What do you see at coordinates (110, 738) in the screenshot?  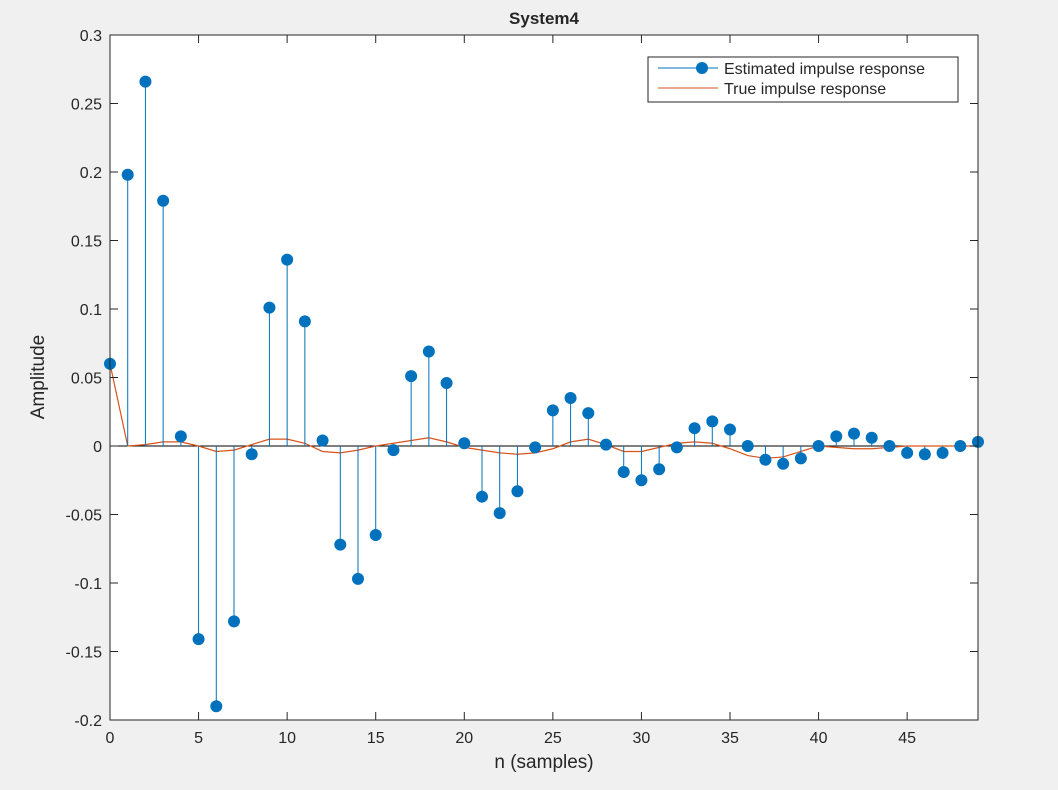 I see `x-tick-label: 0` at bounding box center [110, 738].